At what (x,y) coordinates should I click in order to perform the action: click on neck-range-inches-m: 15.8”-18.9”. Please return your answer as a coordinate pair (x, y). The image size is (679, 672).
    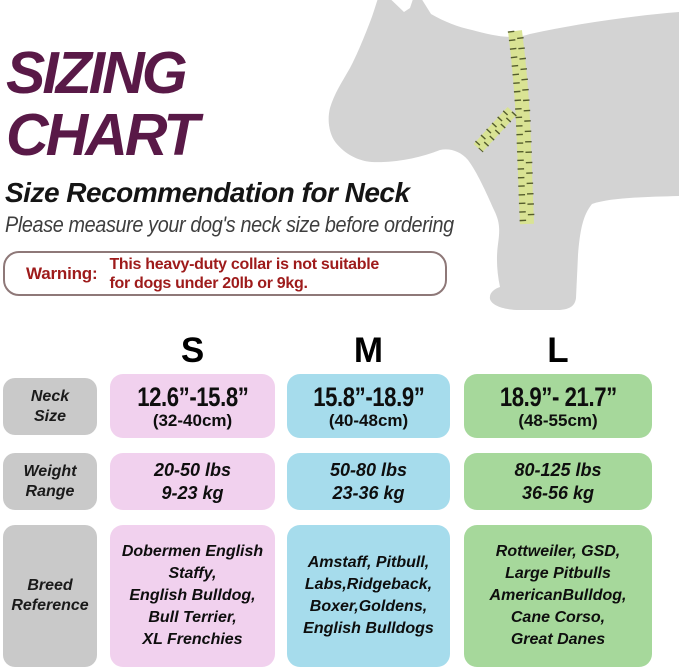
    Looking at the image, I should click on (368, 396).